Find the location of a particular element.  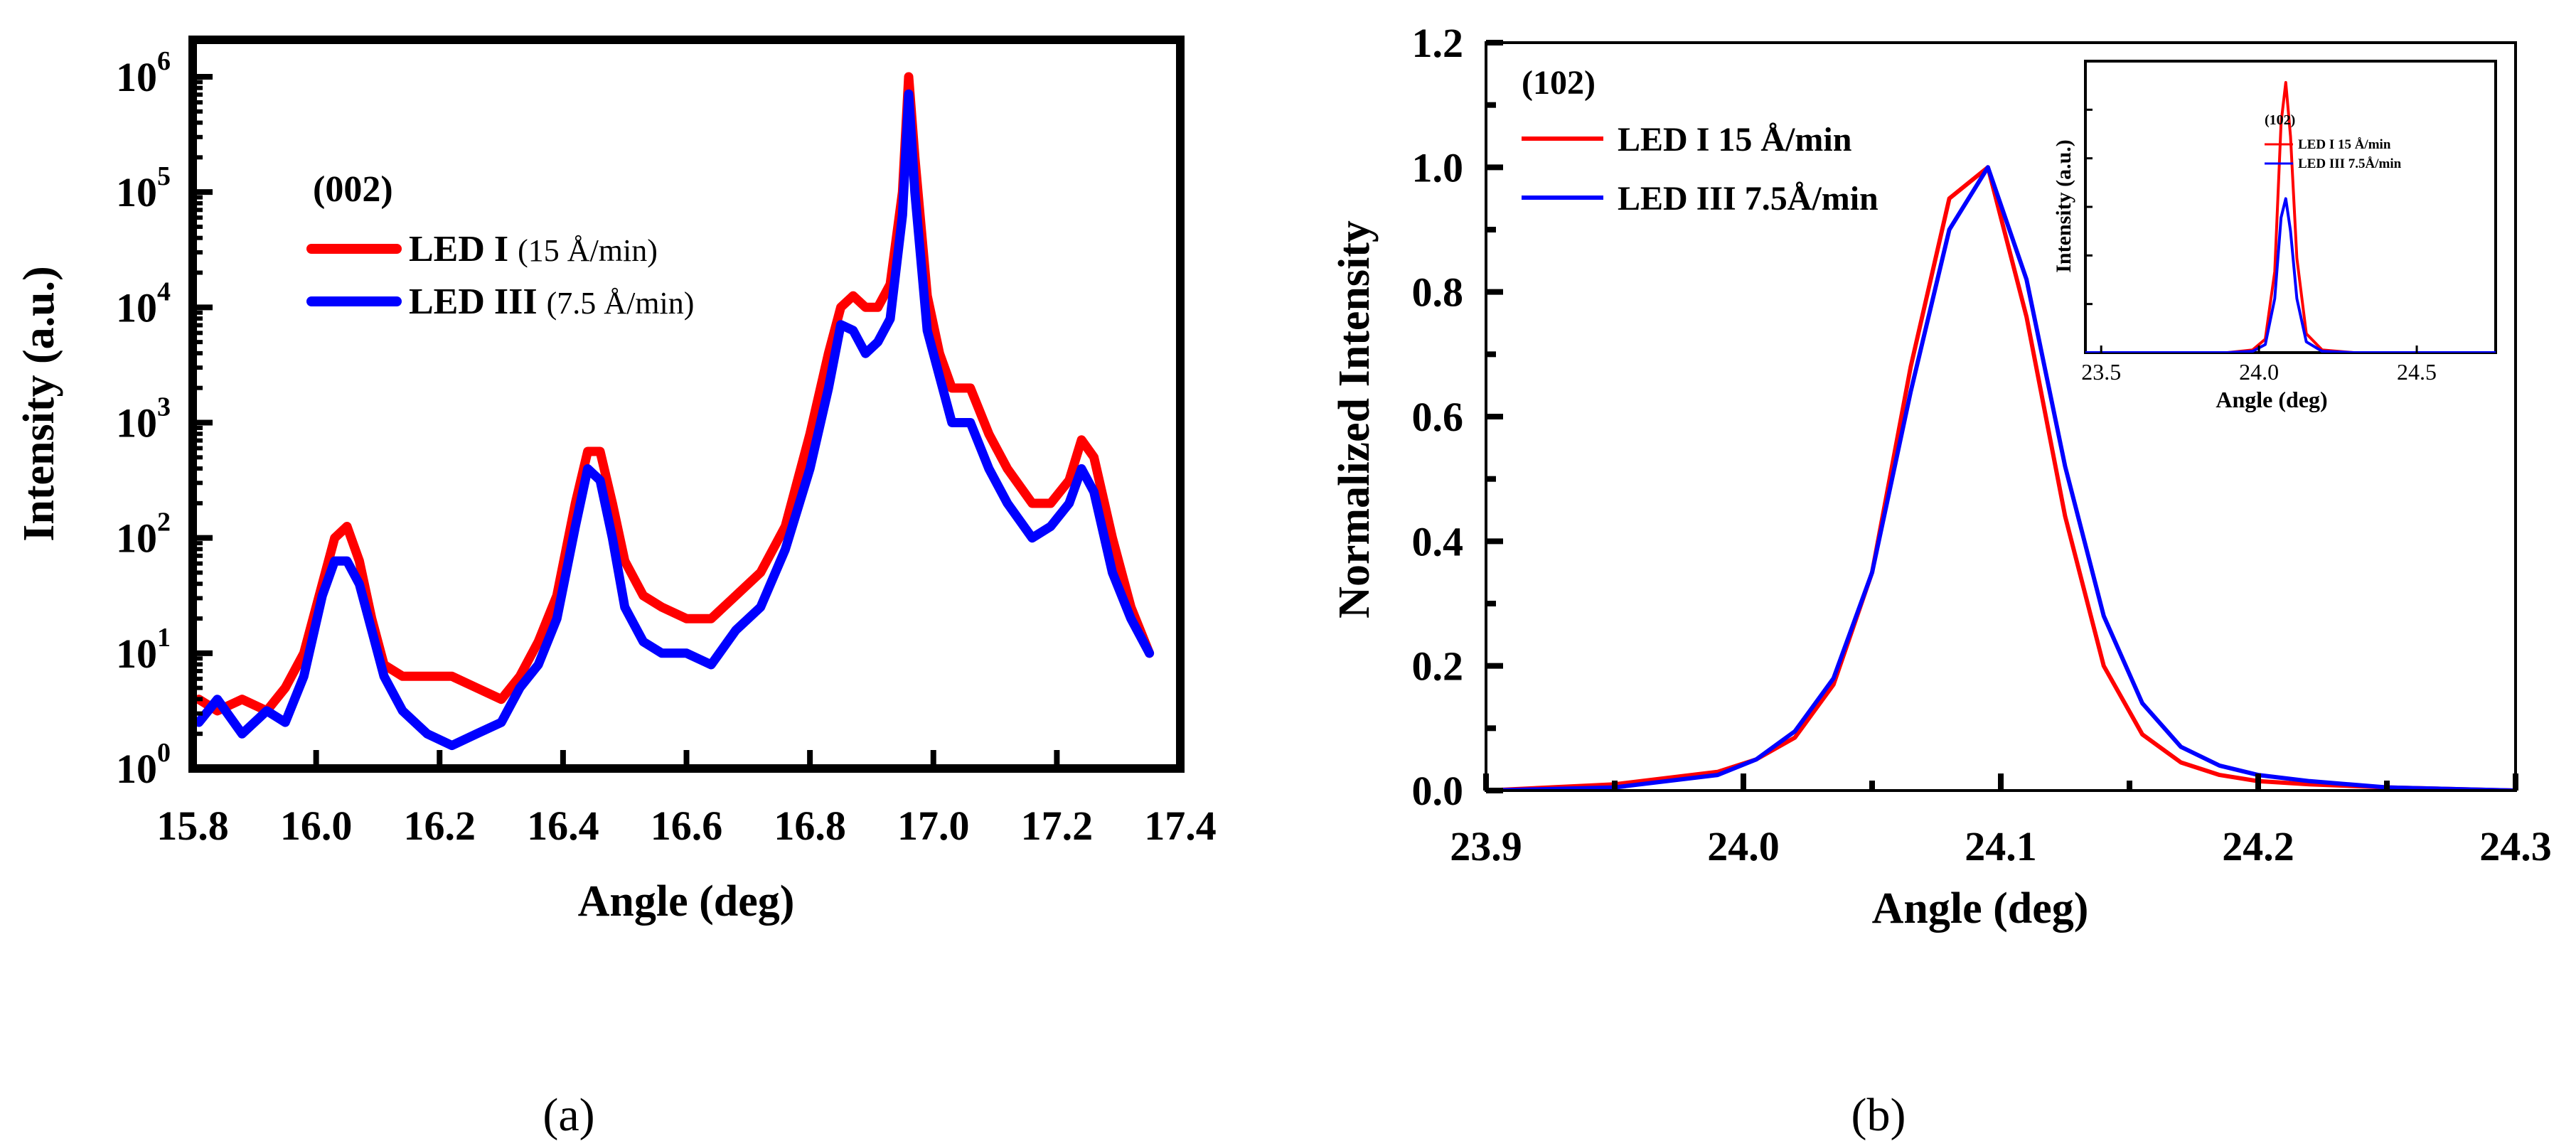

panel-a-x-tick-label: 16.4 is located at coordinates (563, 826).